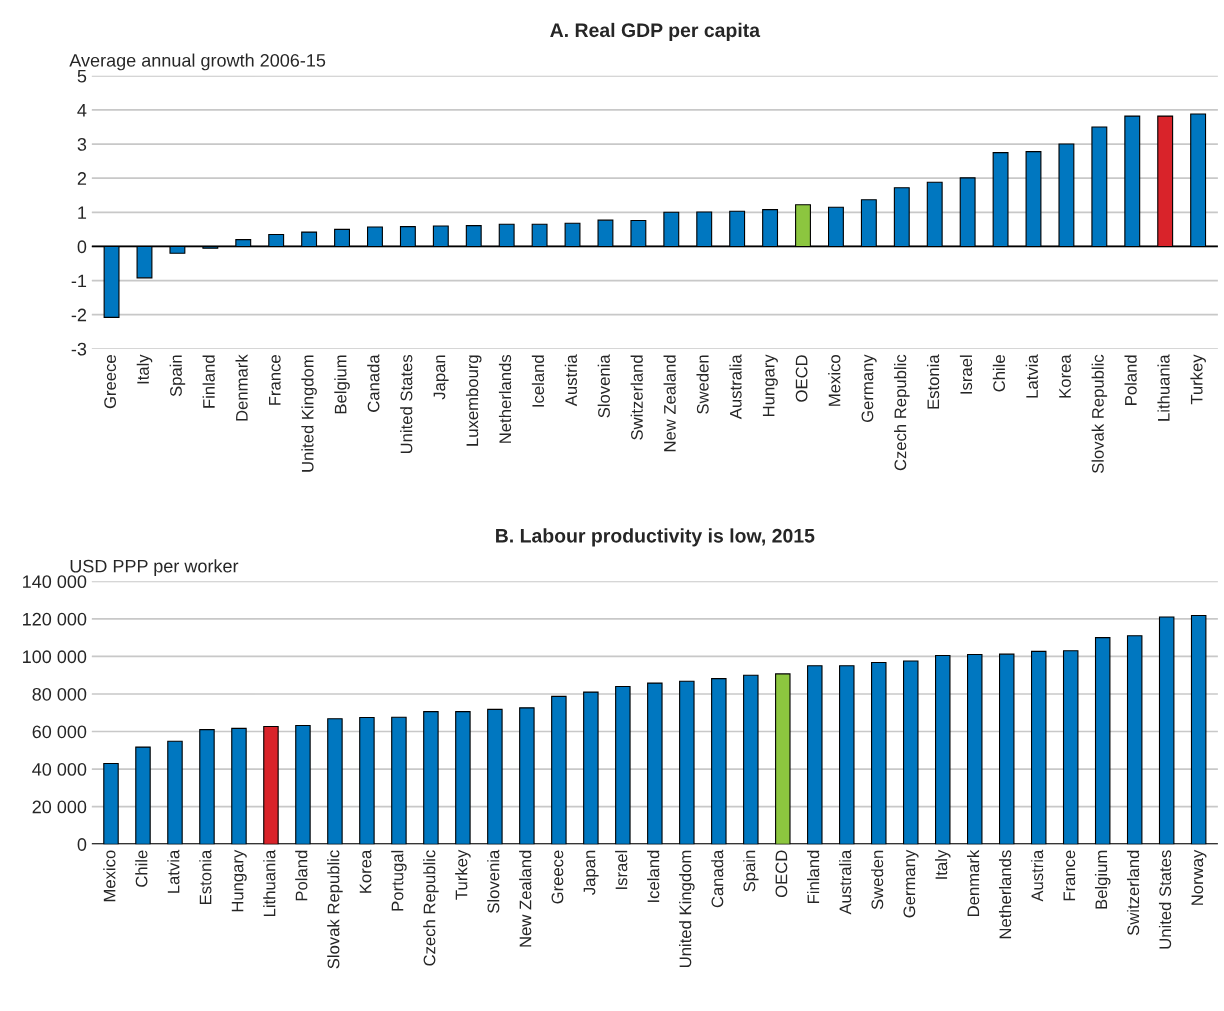 Image resolution: width=1224 pixels, height=1011 pixels. What do you see at coordinates (82, 212) in the screenshot?
I see `y-tick-label: 1` at bounding box center [82, 212].